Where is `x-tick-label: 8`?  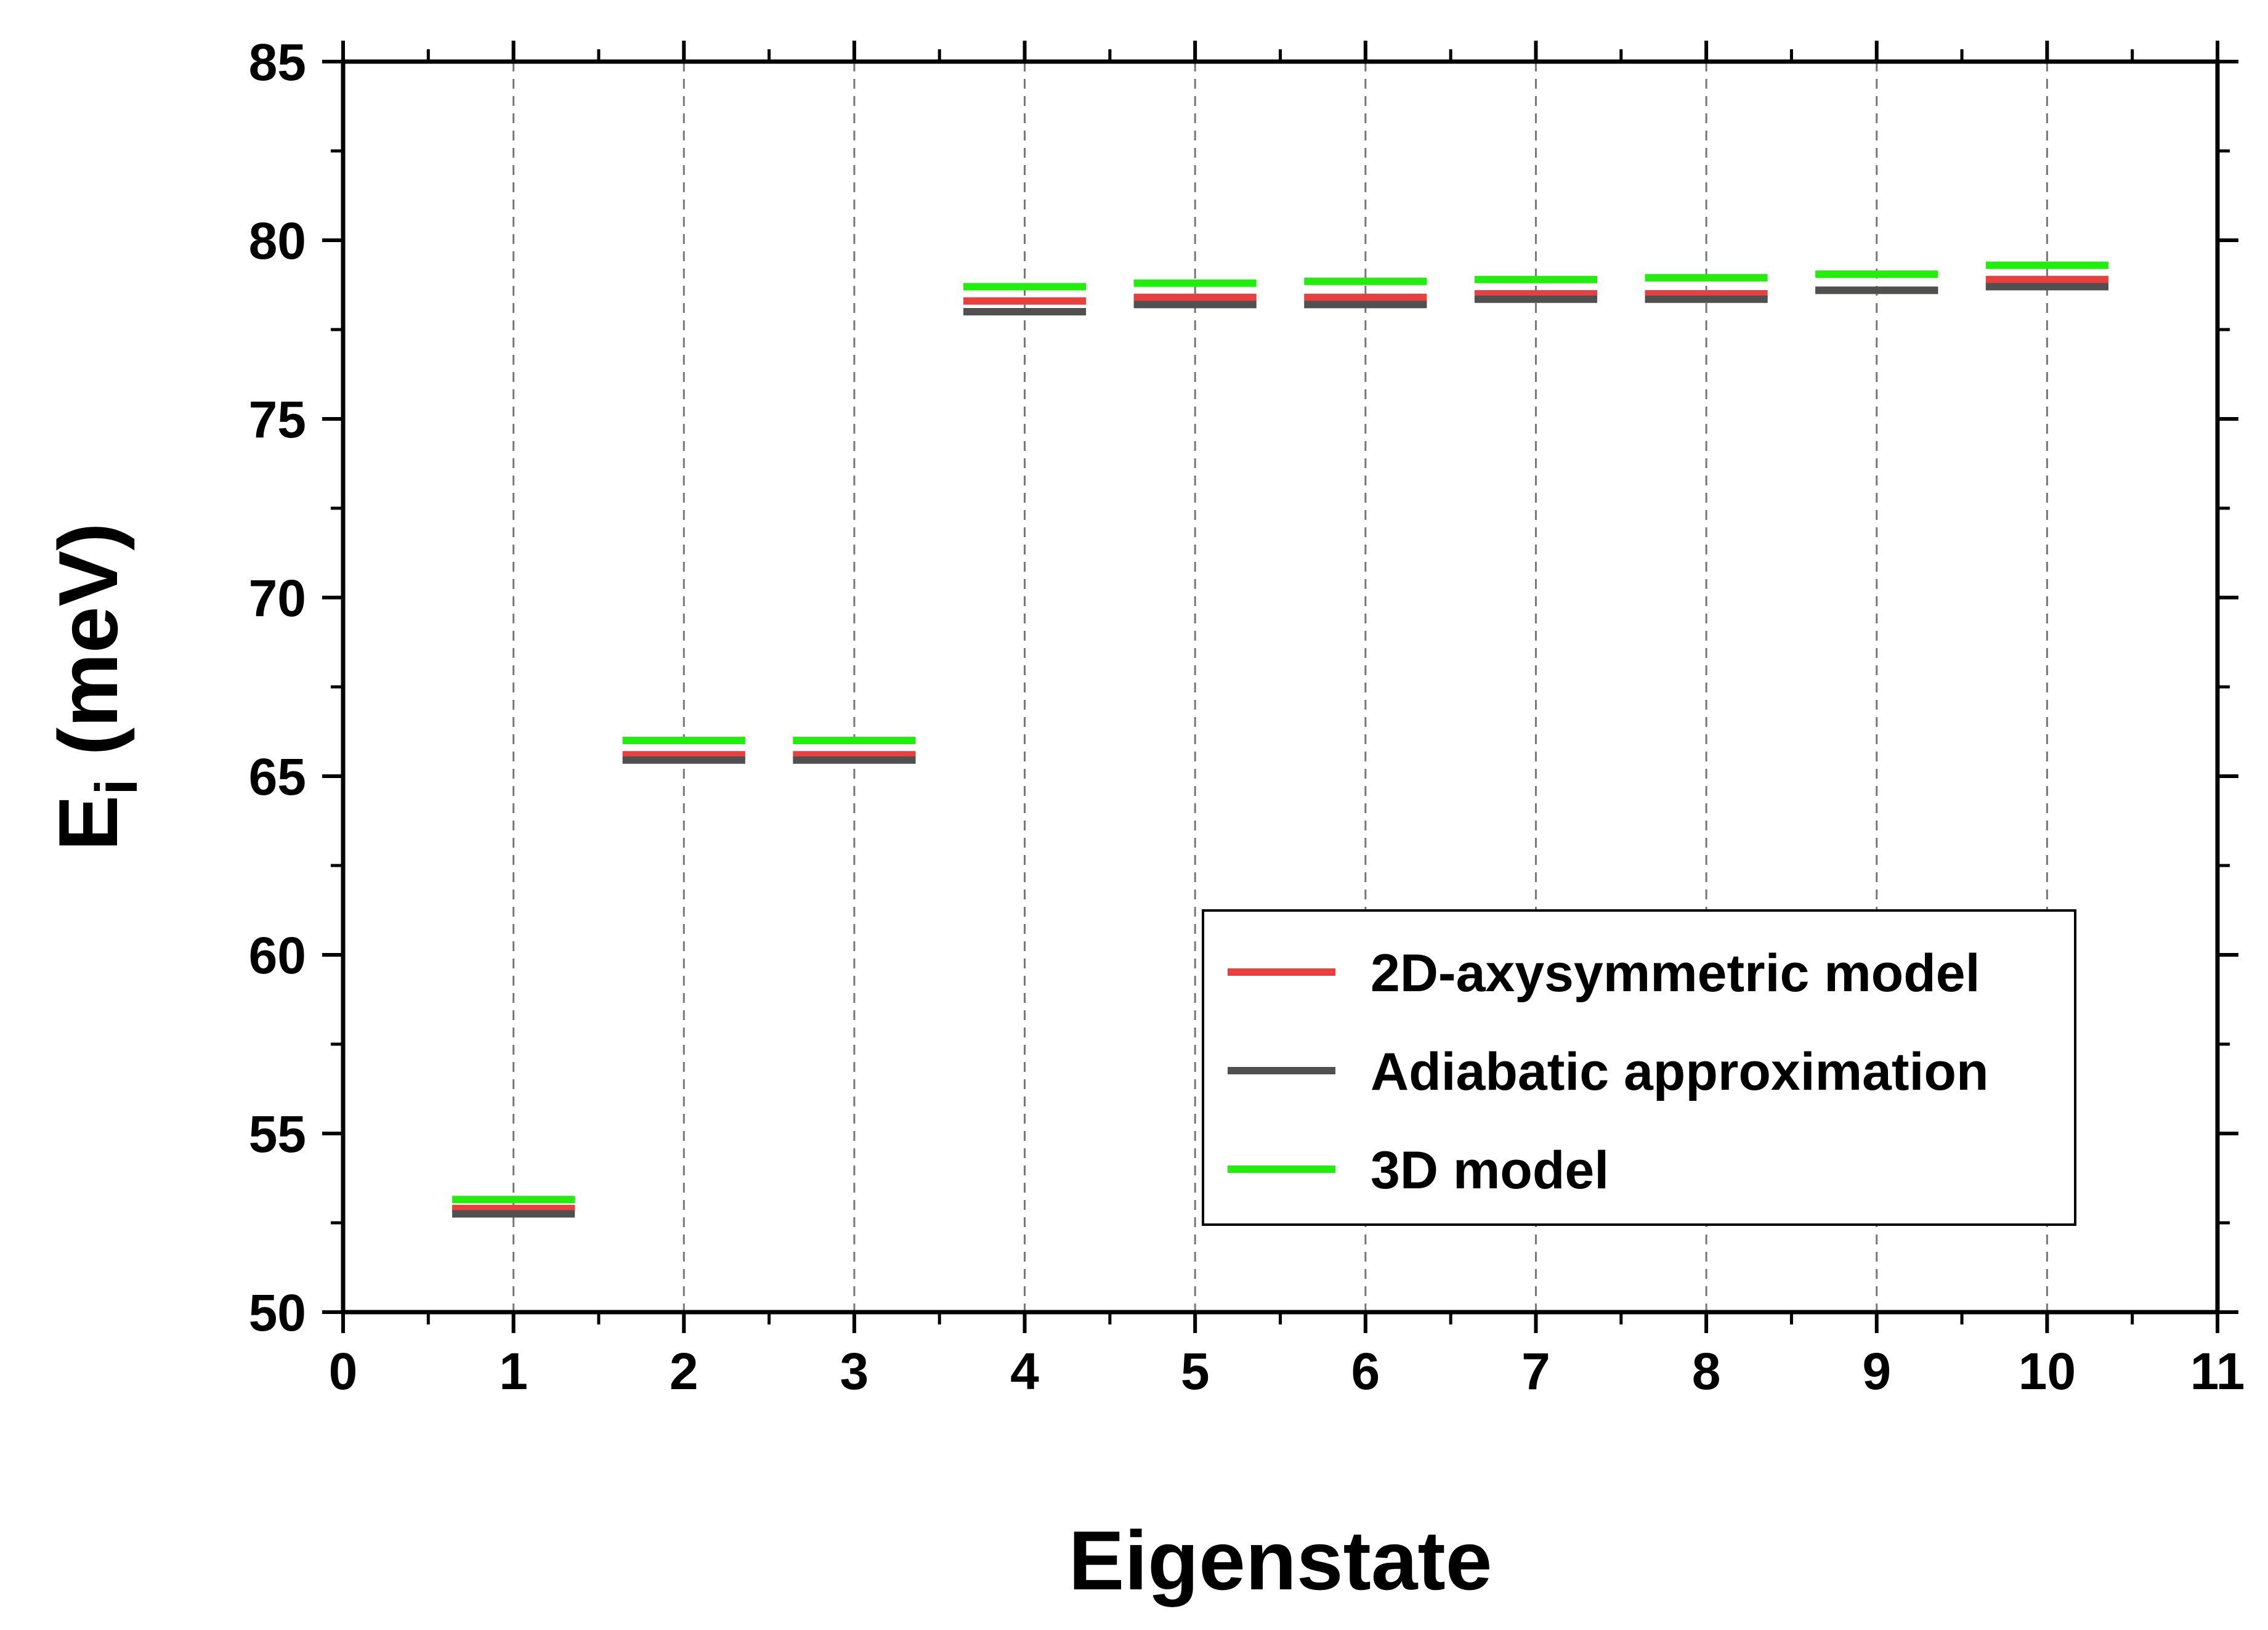
x-tick-label: 8 is located at coordinates (1707, 1371).